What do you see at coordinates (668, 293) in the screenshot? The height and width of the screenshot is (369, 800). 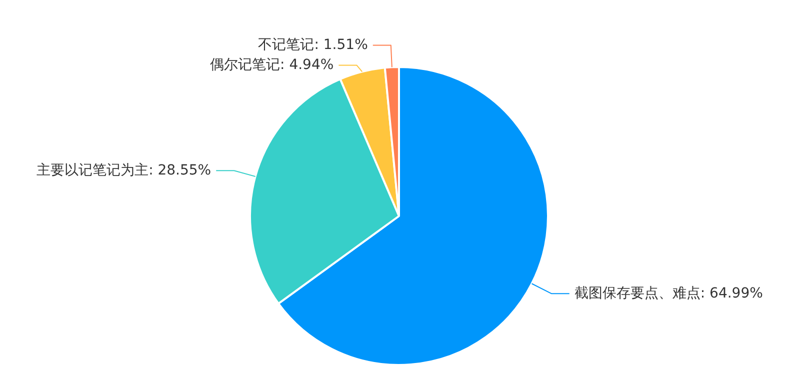 I see `slice-label: 截图保存要点、难点: 64.99%` at bounding box center [668, 293].